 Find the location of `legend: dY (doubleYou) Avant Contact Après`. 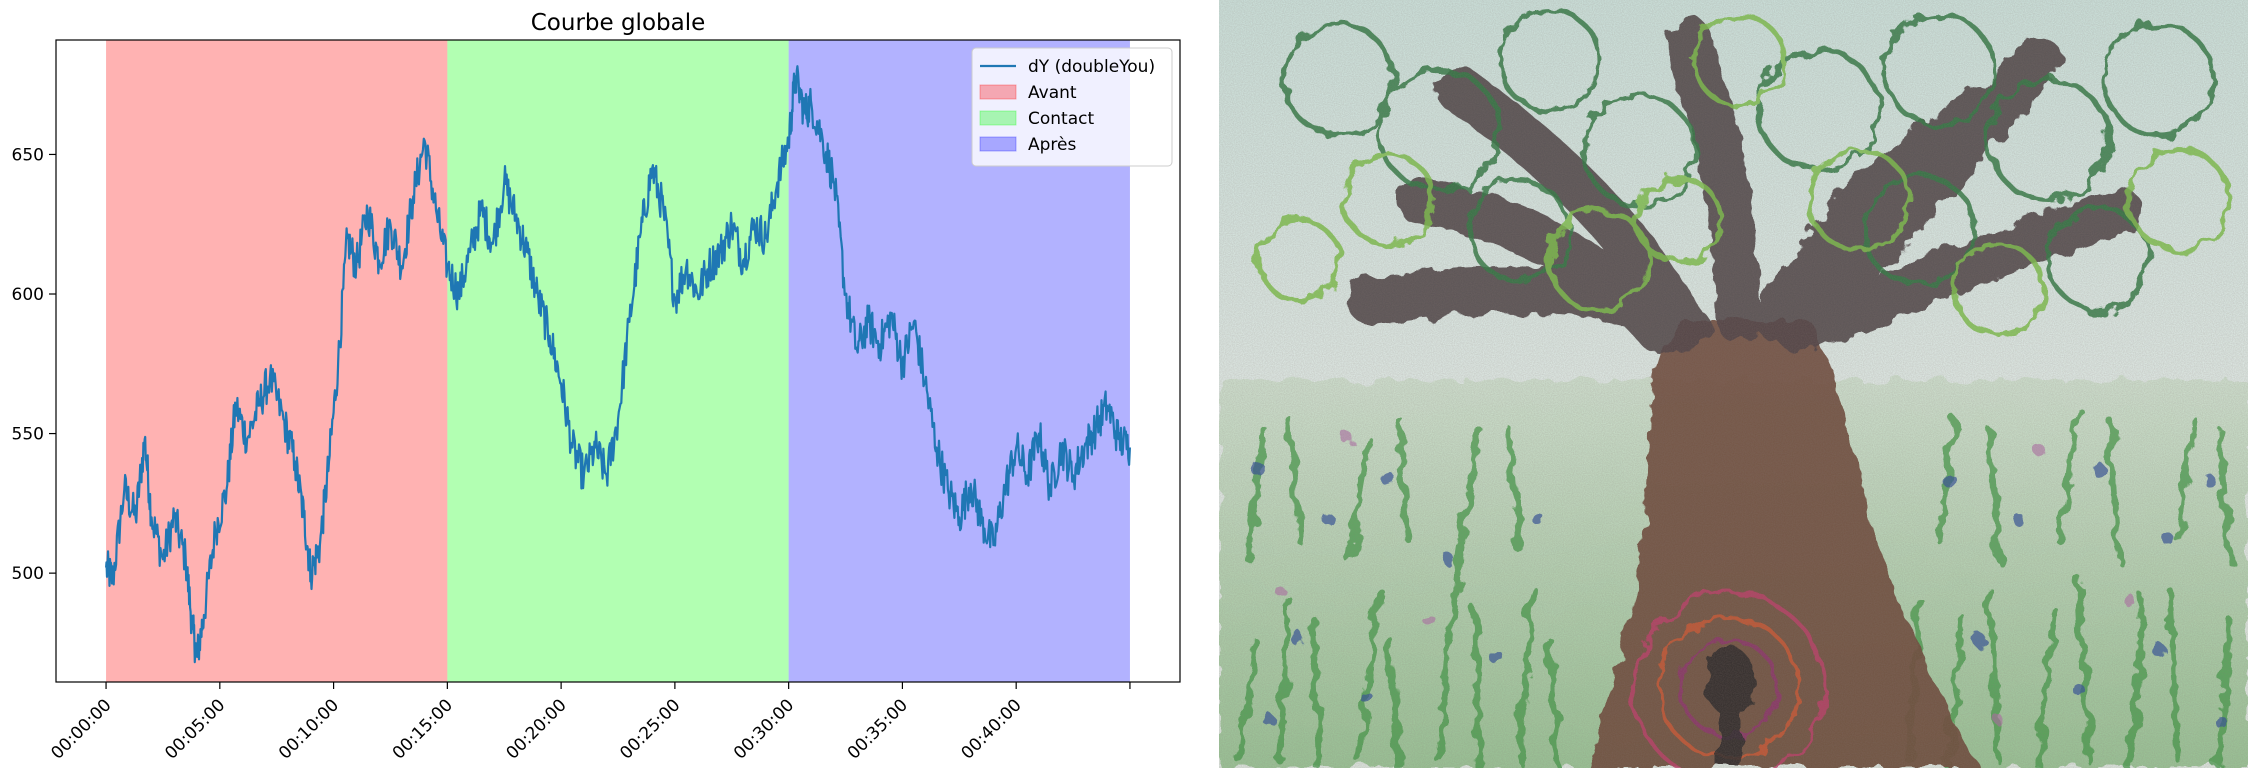

legend: dY (doubleYou) Avant Contact Après is located at coordinates (1072, 107).